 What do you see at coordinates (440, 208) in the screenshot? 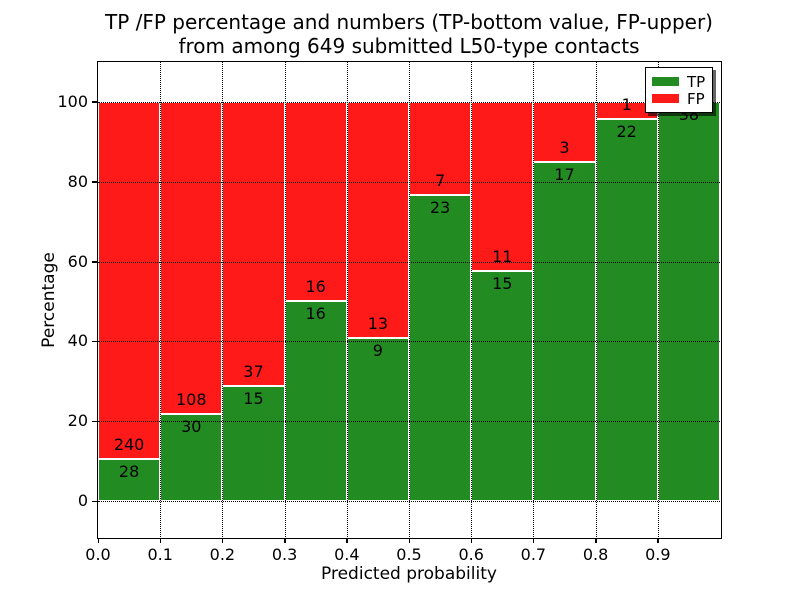
I see `tp-value-label: 23` at bounding box center [440, 208].